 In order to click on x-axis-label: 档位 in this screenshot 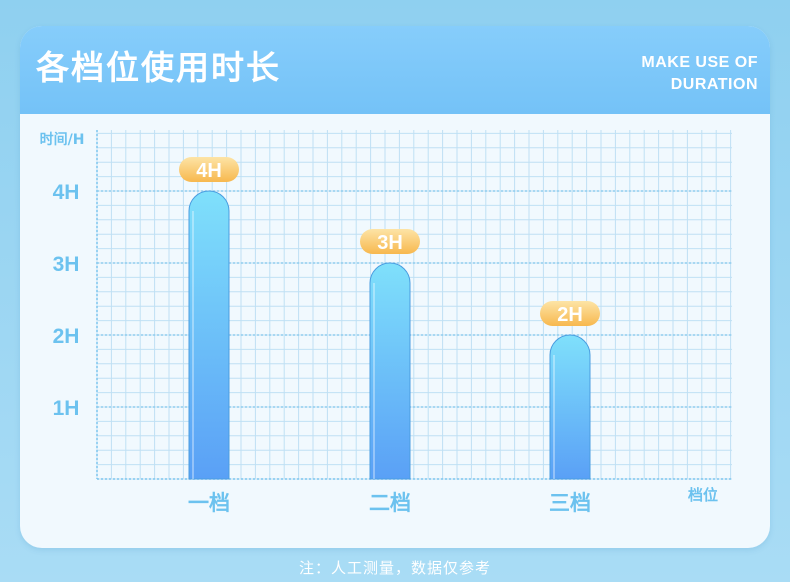, I will do `click(703, 495)`.